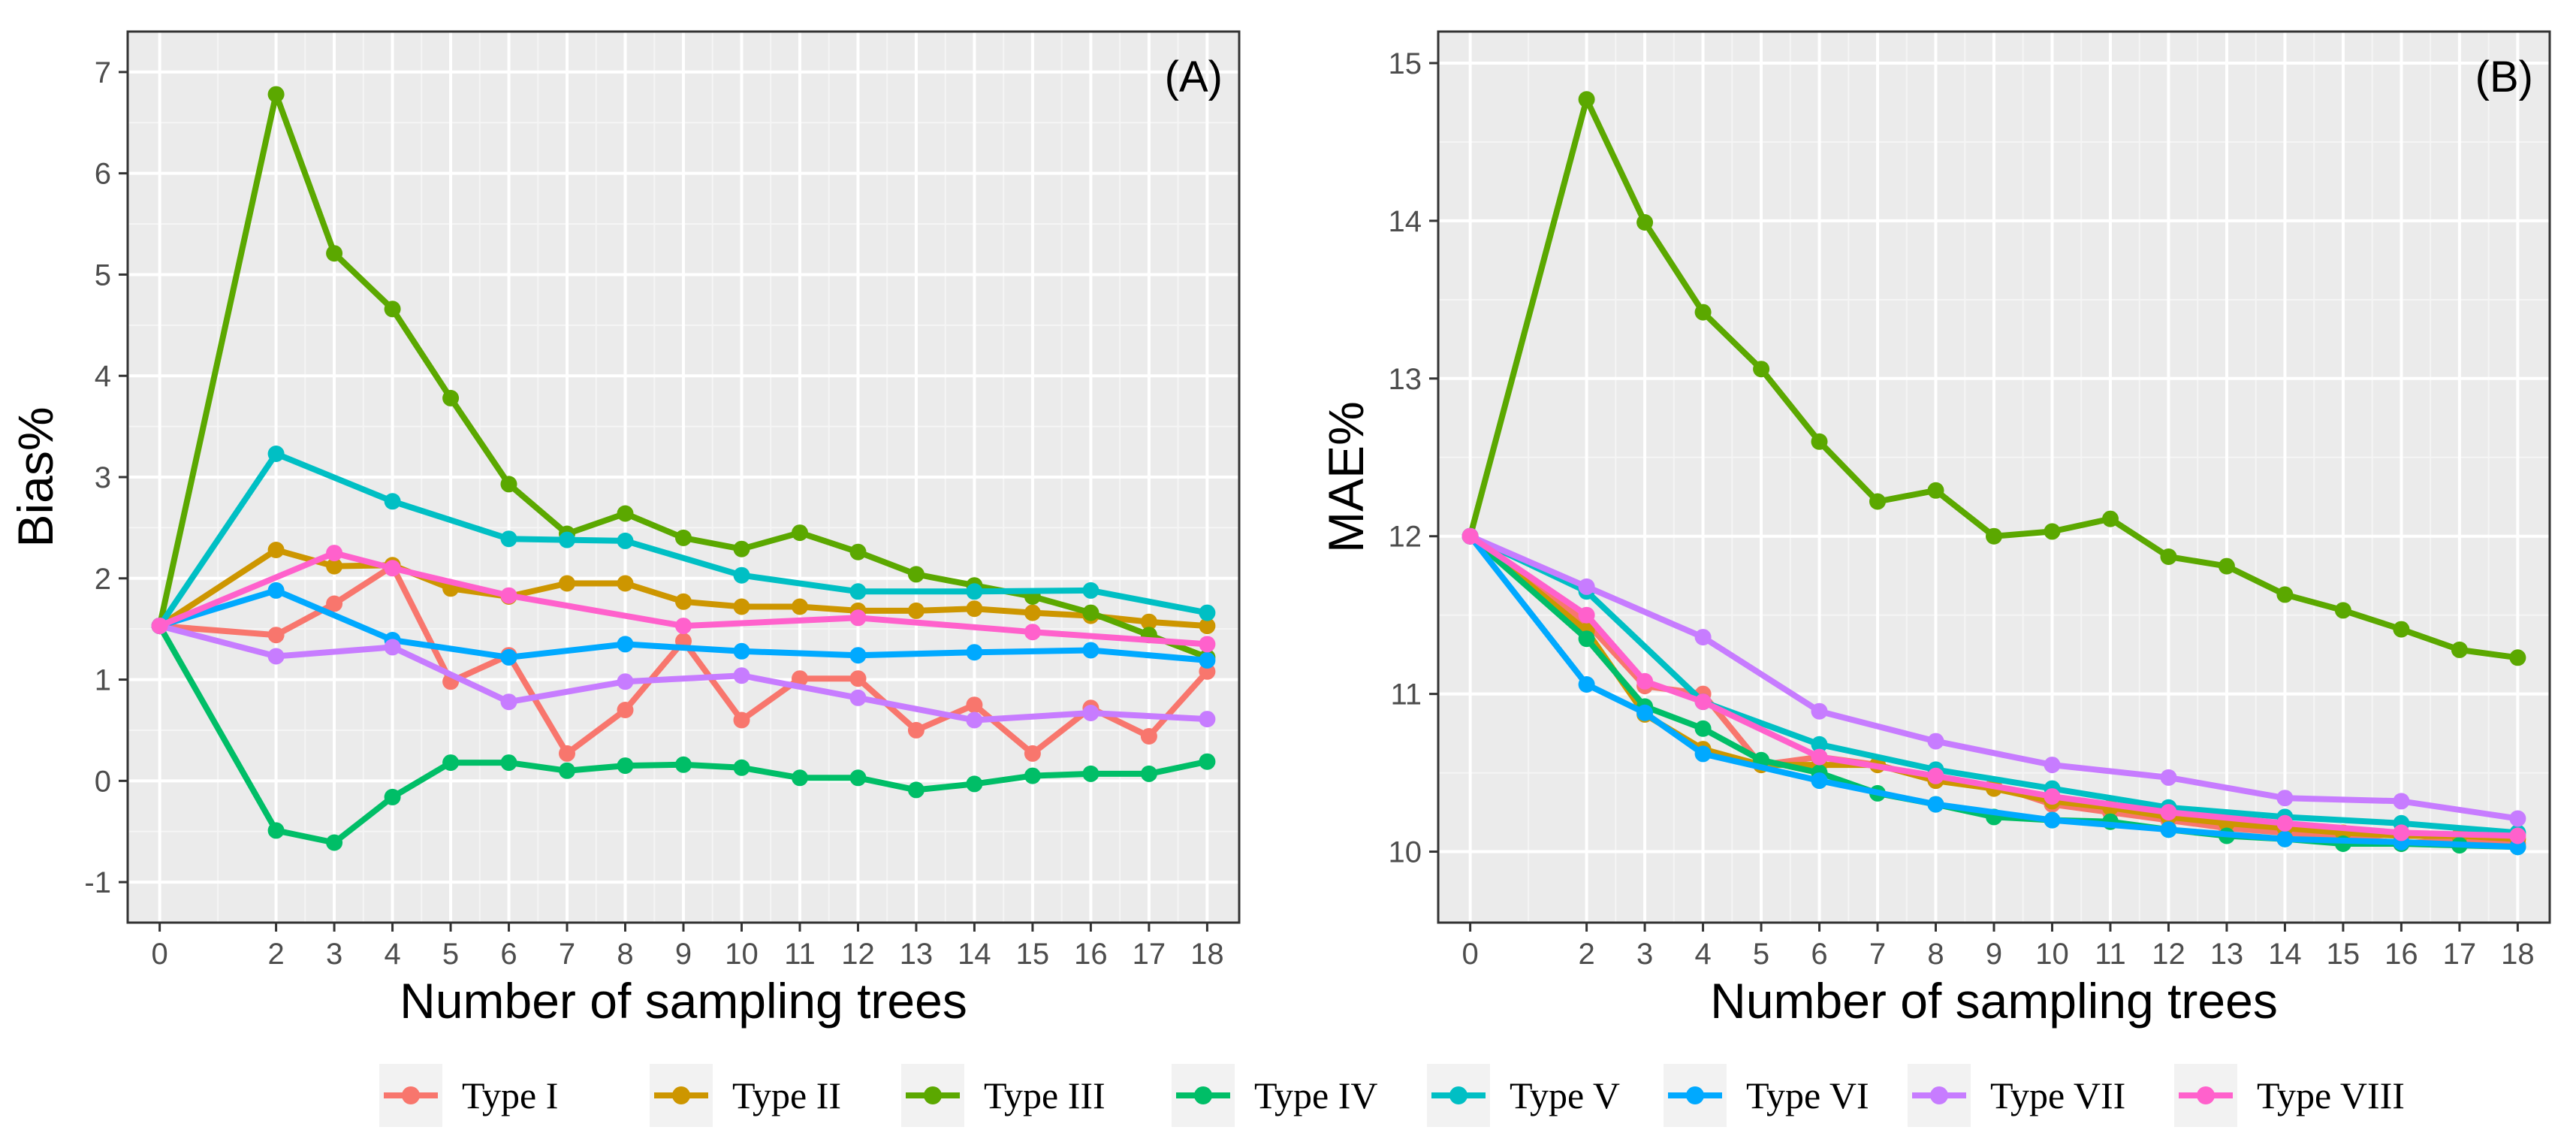 The width and height of the screenshot is (2576, 1142). Describe the element at coordinates (103, 72) in the screenshot. I see `a-y-tick-label: 7` at that location.